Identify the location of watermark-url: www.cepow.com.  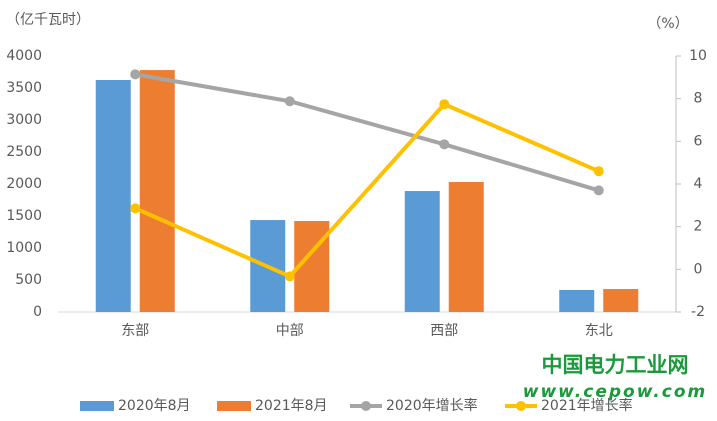
(615, 392).